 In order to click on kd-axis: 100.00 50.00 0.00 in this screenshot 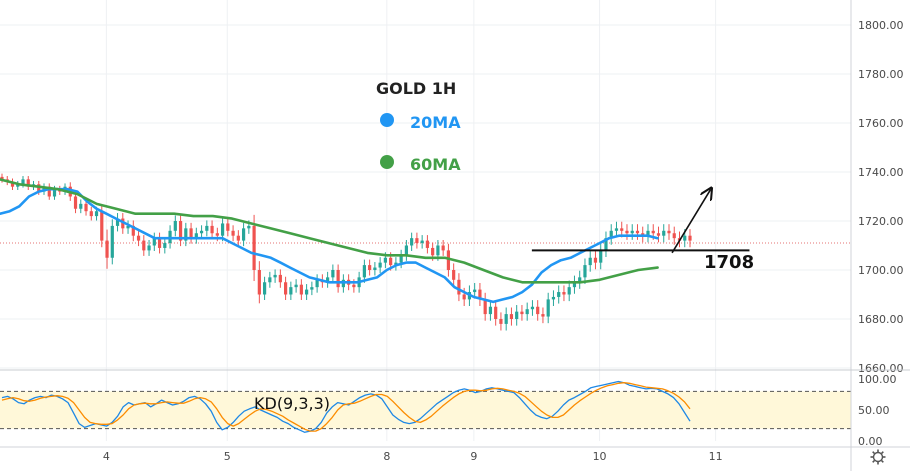, I will do `click(877, 410)`.